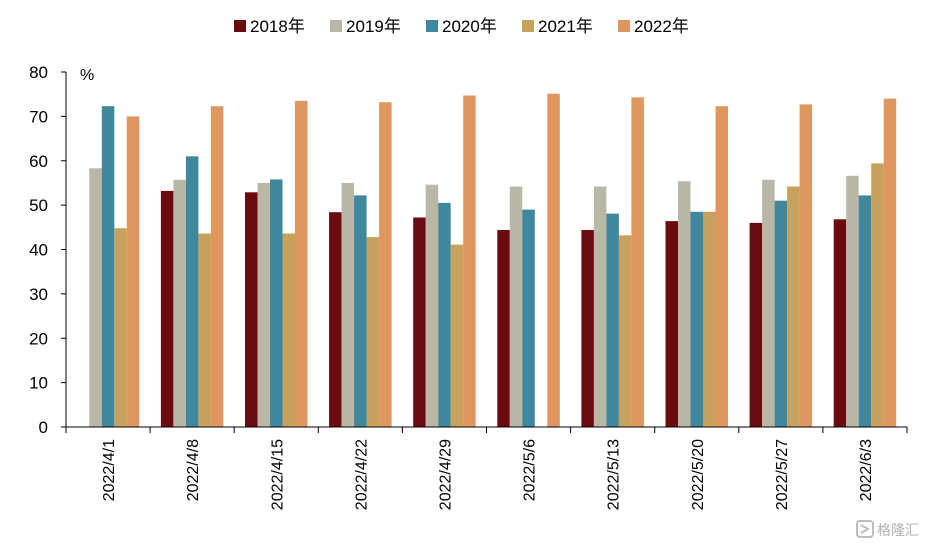 This screenshot has height=545, width=932. Describe the element at coordinates (469, 26) in the screenshot. I see `legend-label: 2020年` at that location.